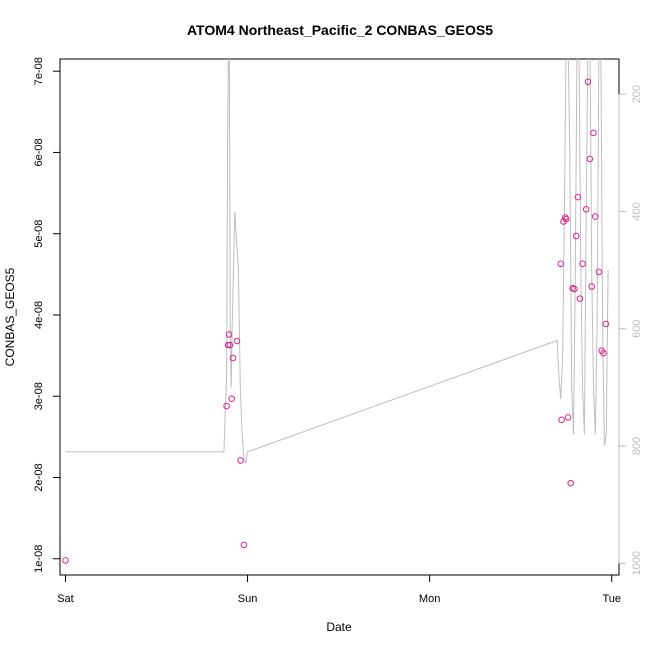  I want to click on x-tick-label: Sat, so click(65, 599).